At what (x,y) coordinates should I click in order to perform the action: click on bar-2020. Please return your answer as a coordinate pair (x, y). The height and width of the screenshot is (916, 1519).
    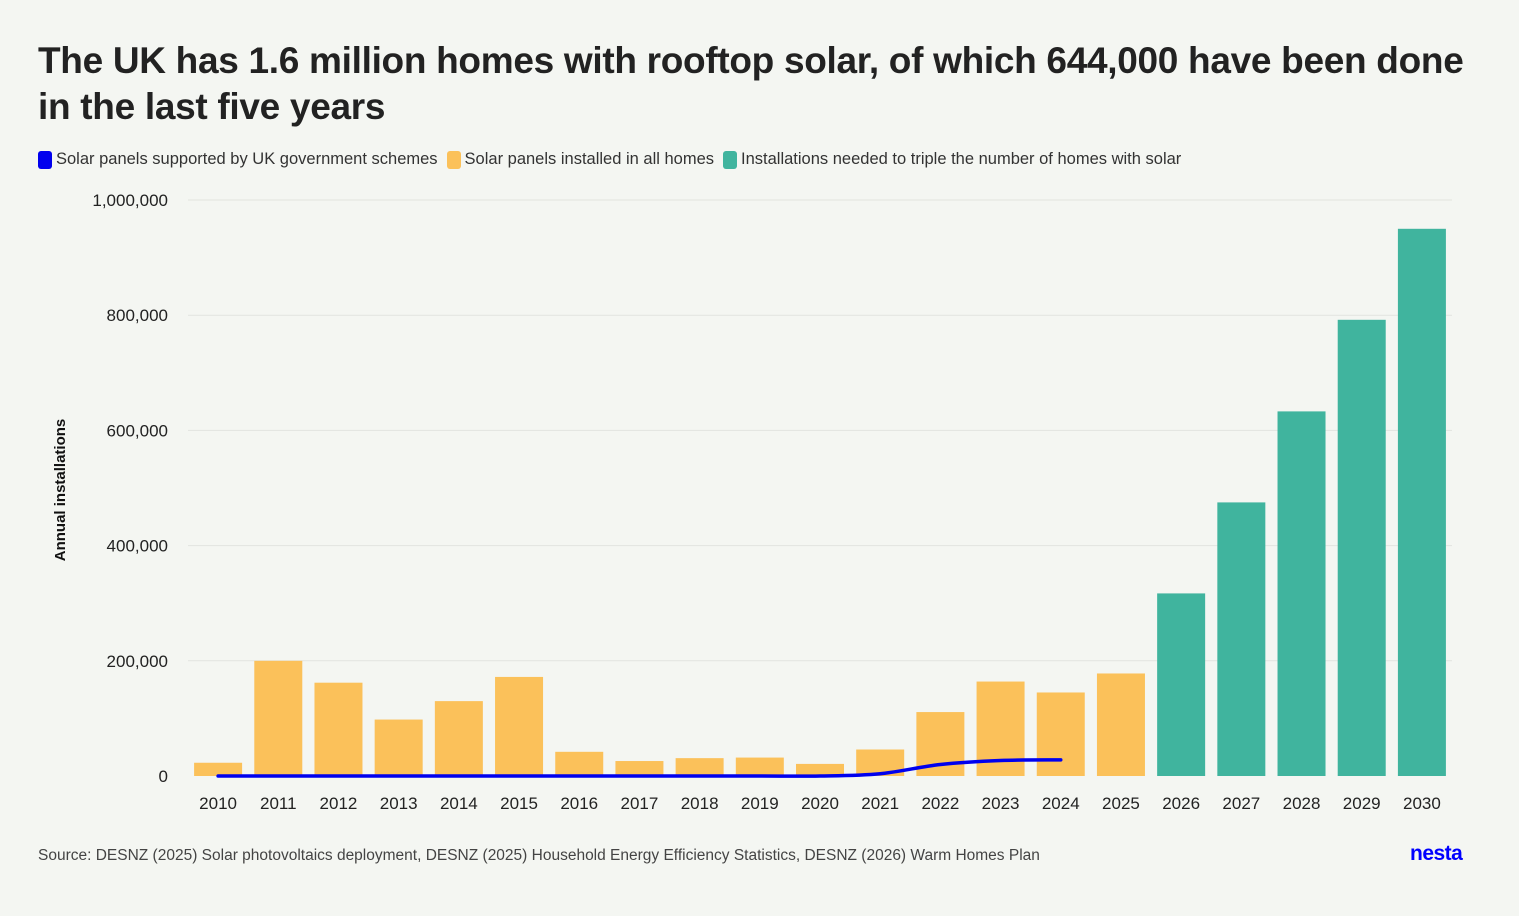
    Looking at the image, I should click on (820, 769).